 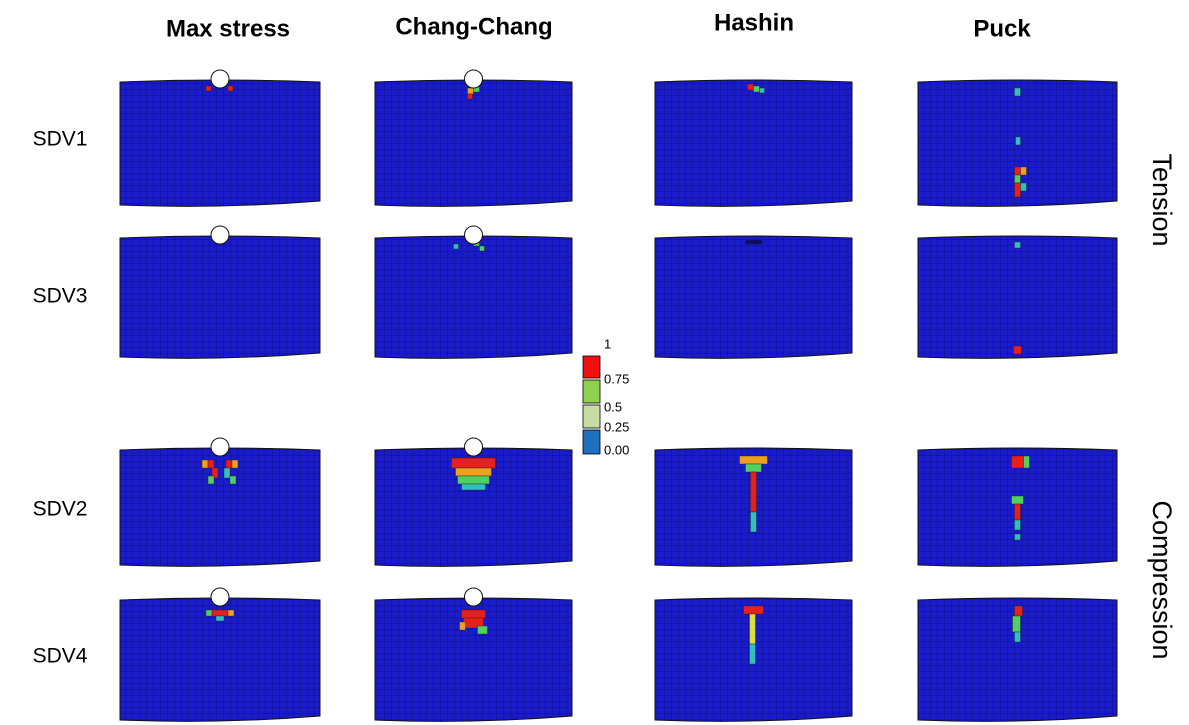 I want to click on row-label: SDV2, so click(x=60, y=509).